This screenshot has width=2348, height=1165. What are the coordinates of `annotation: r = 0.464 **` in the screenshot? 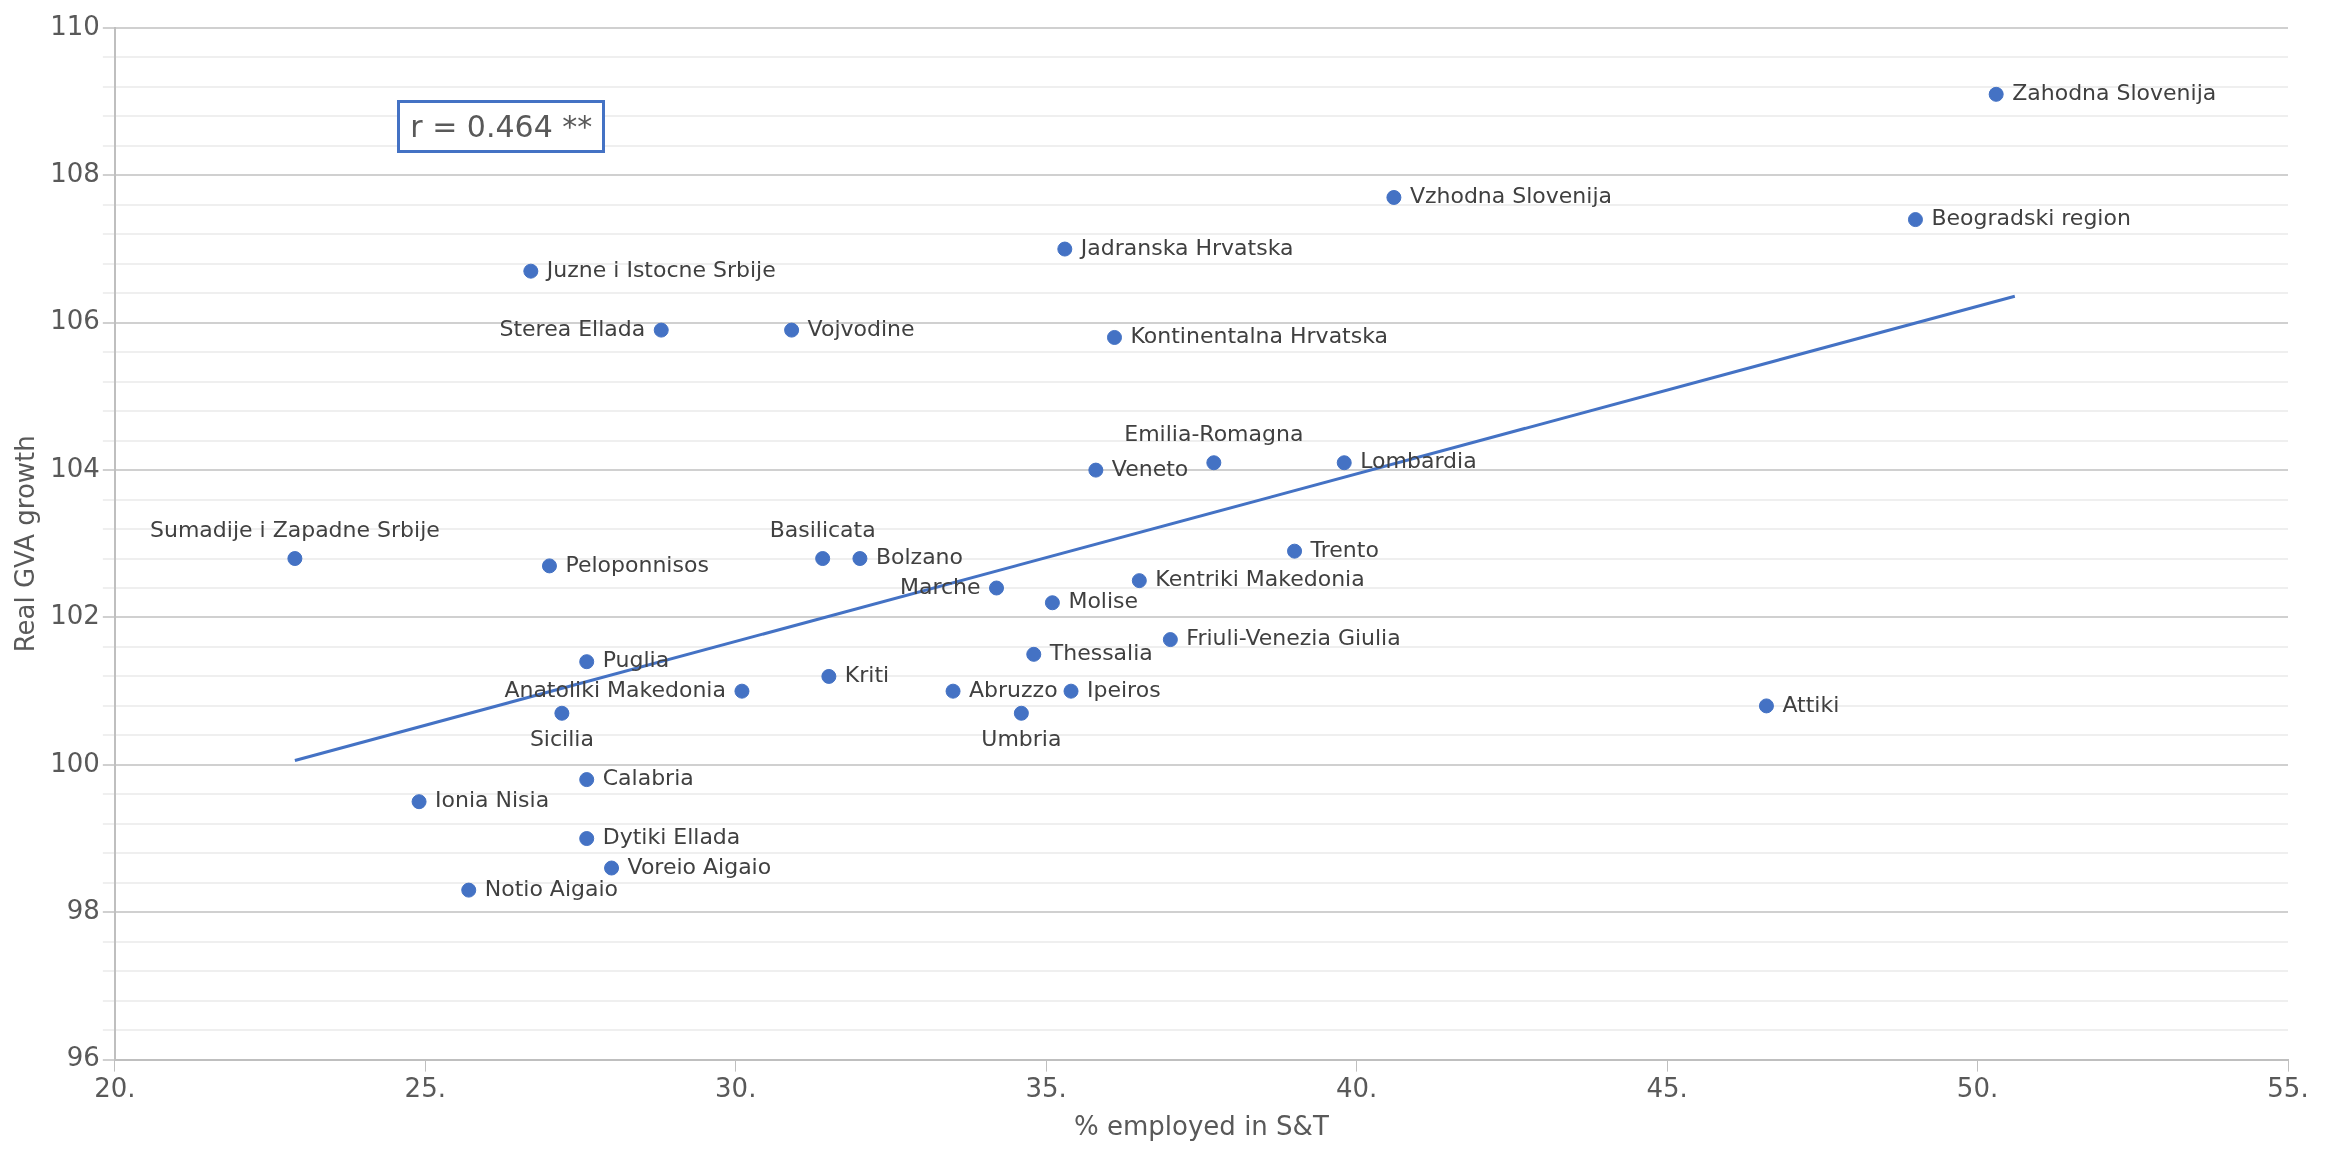 It's located at (501, 127).